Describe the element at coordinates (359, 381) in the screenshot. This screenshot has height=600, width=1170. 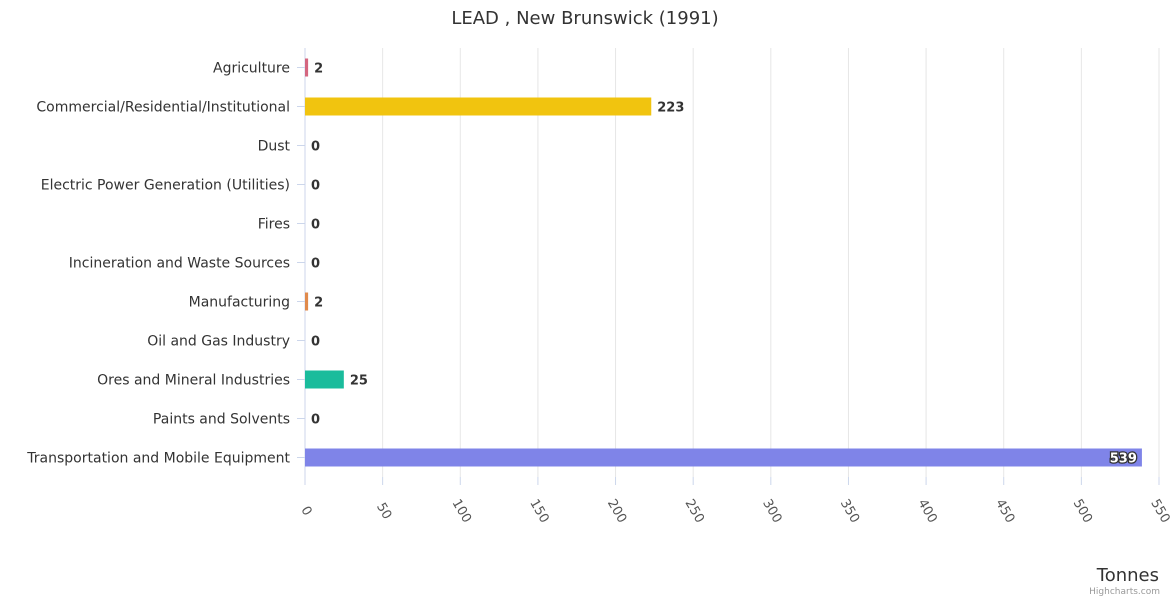
I see `data-label: 25` at that location.